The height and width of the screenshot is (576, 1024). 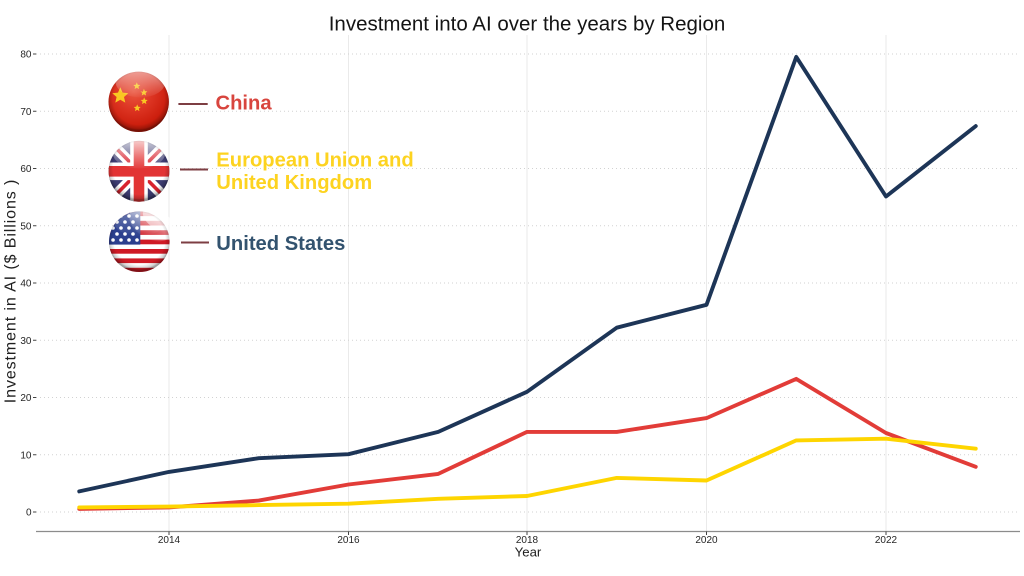 I want to click on svg-text: 2016, so click(x=348, y=540).